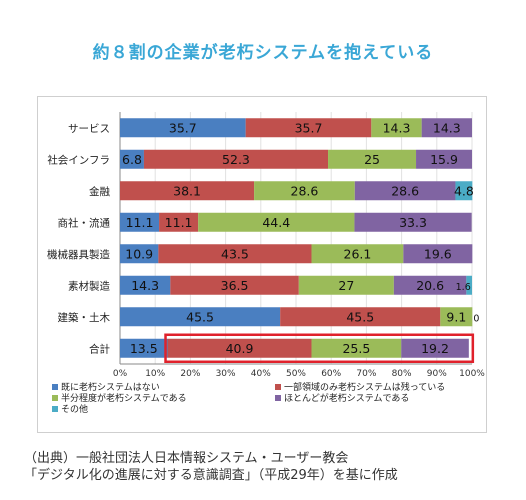 The width and height of the screenshot is (526, 500). Describe the element at coordinates (89, 285) in the screenshot. I see `category-label: 素材製造` at that location.